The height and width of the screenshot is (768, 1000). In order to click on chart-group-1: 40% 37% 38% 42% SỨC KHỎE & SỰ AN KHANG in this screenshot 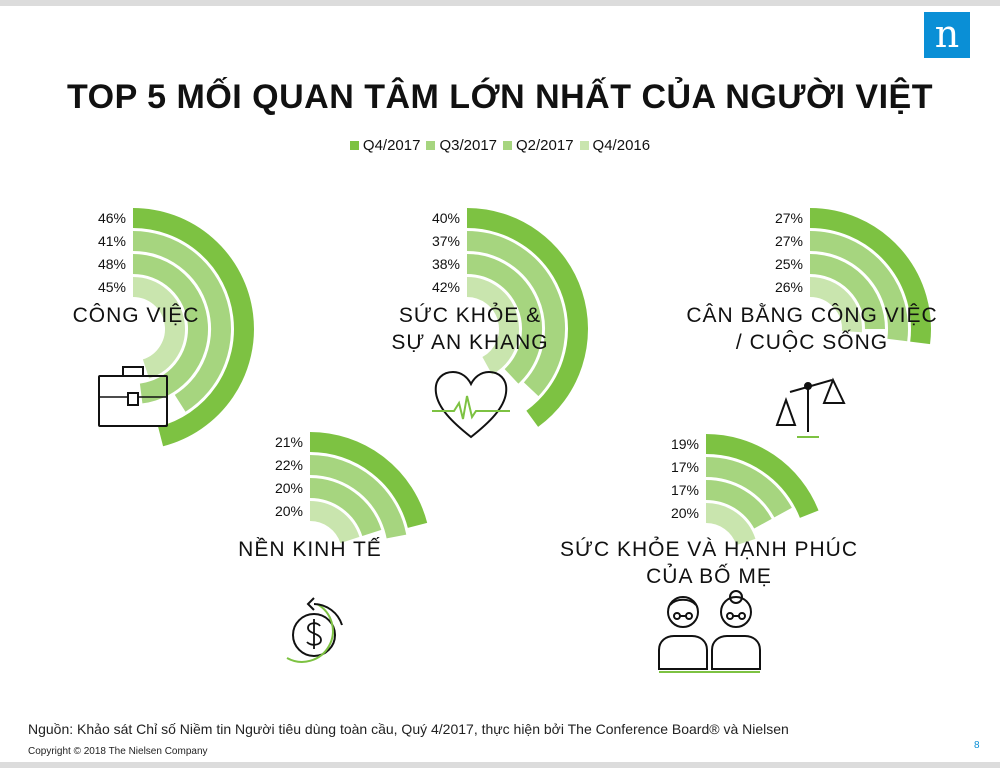, I will do `click(489, 317)`.